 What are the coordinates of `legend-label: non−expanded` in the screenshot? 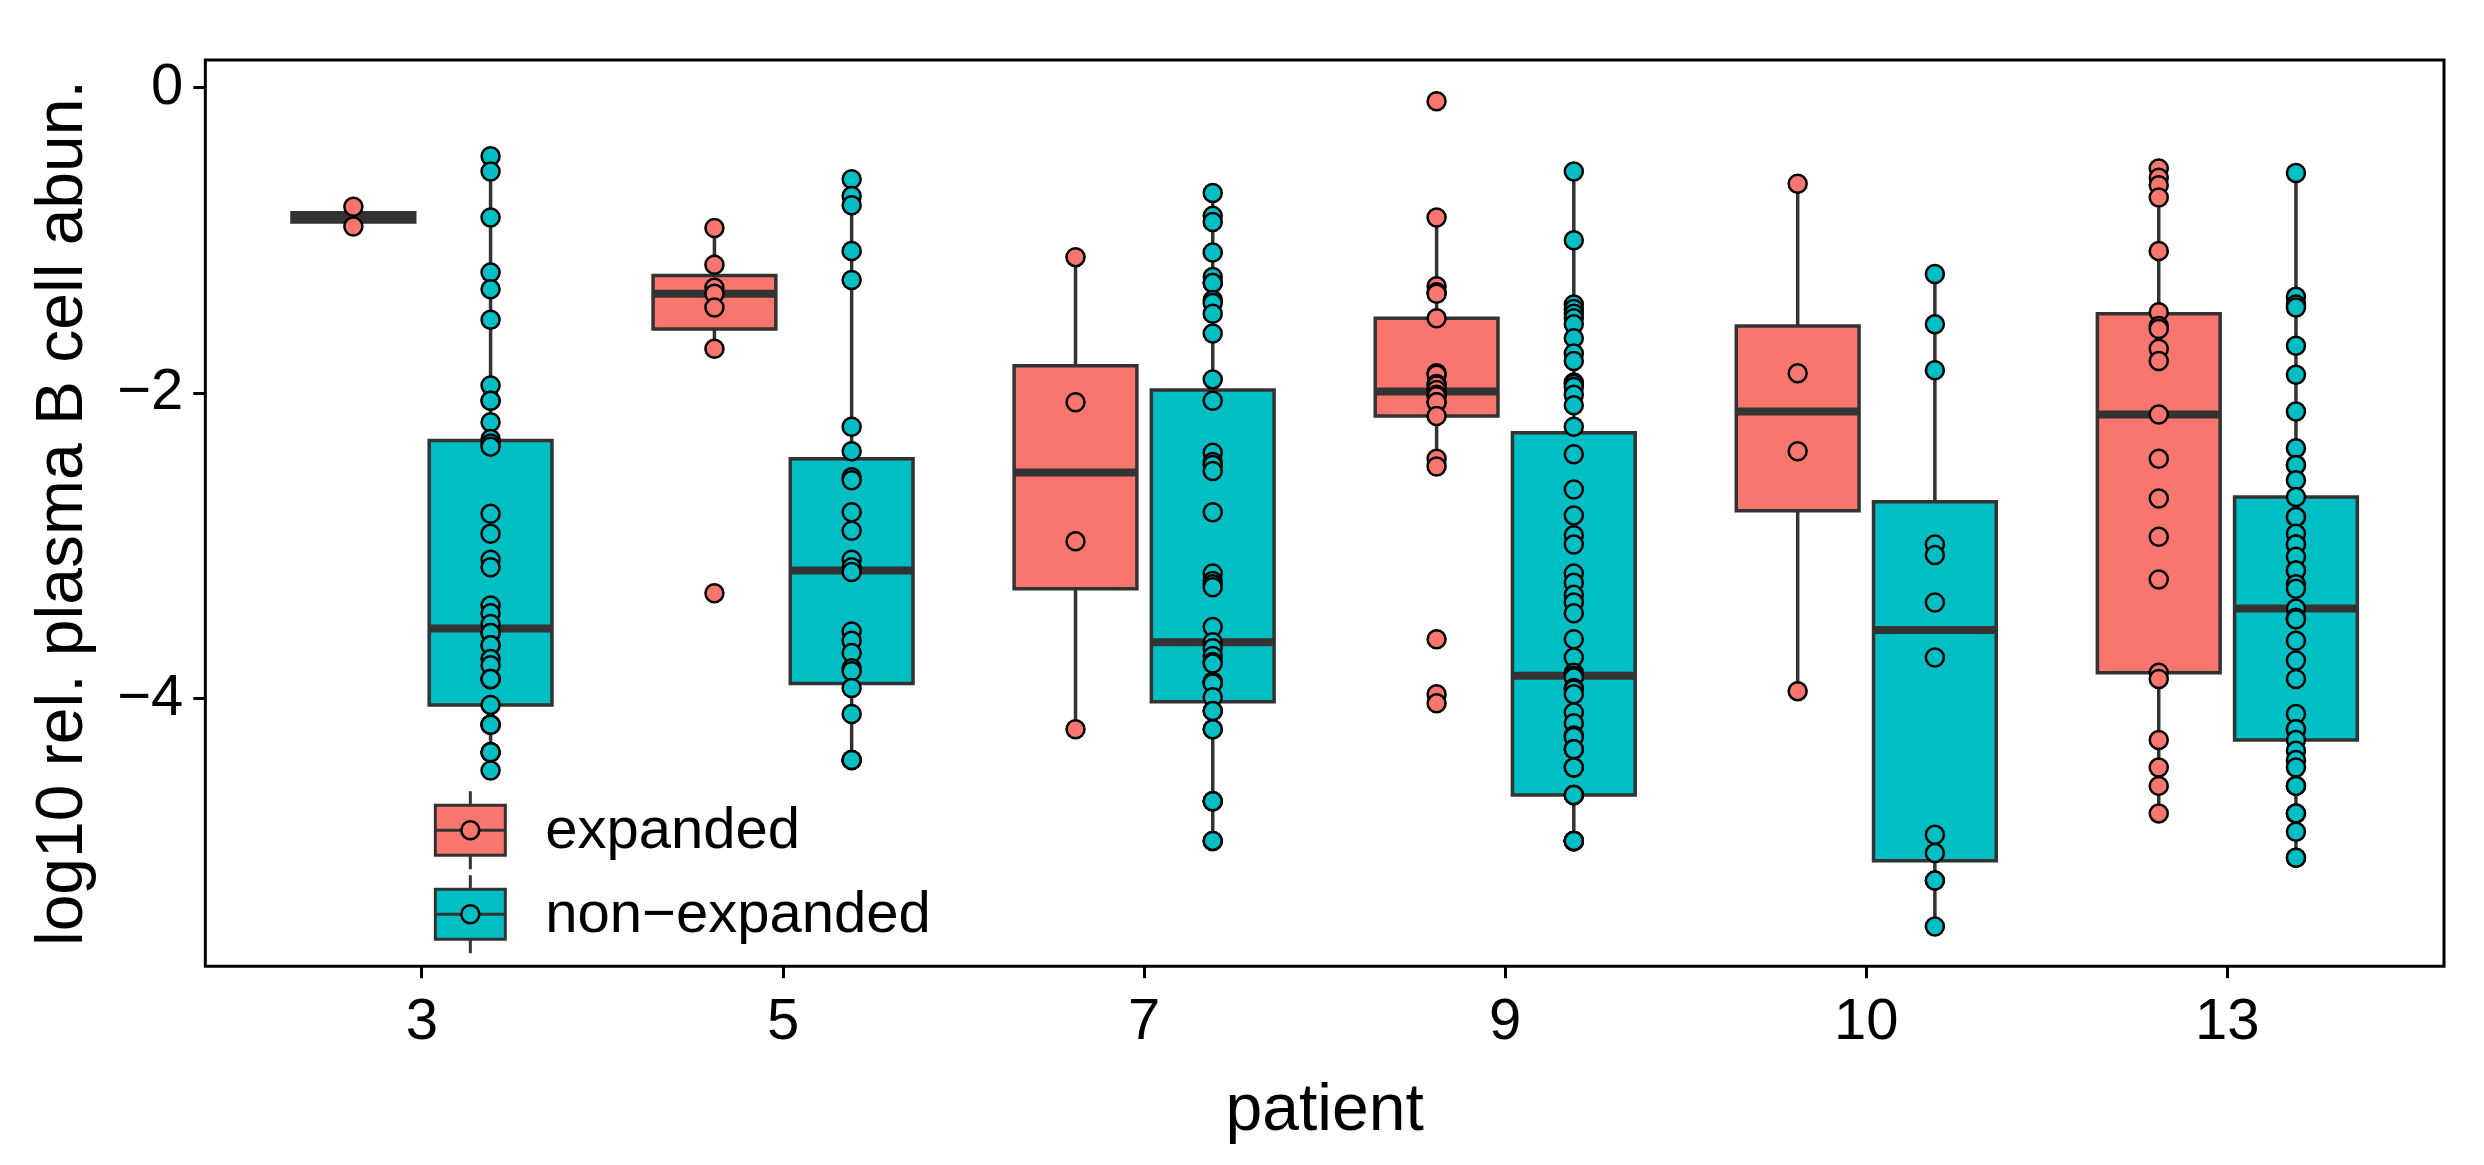 It's located at (738, 912).